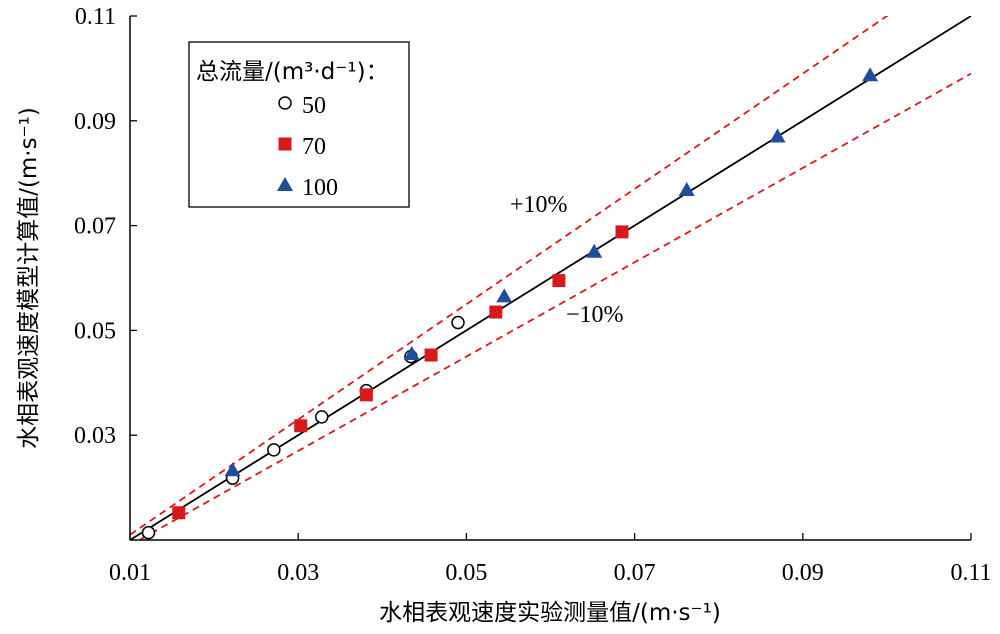 The width and height of the screenshot is (1000, 634). What do you see at coordinates (539, 205) in the screenshot?
I see `upper-band-label: +10%` at bounding box center [539, 205].